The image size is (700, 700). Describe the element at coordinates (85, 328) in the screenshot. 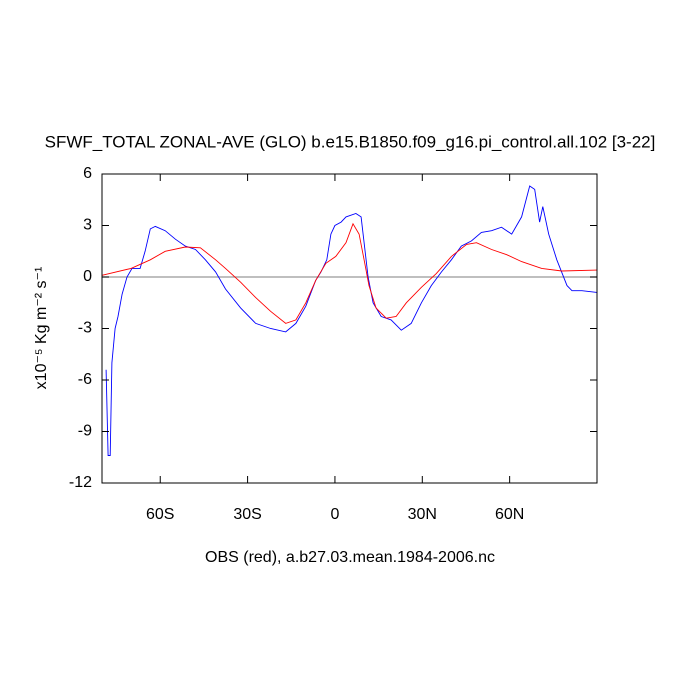

I see `y-tick-label: -3` at that location.